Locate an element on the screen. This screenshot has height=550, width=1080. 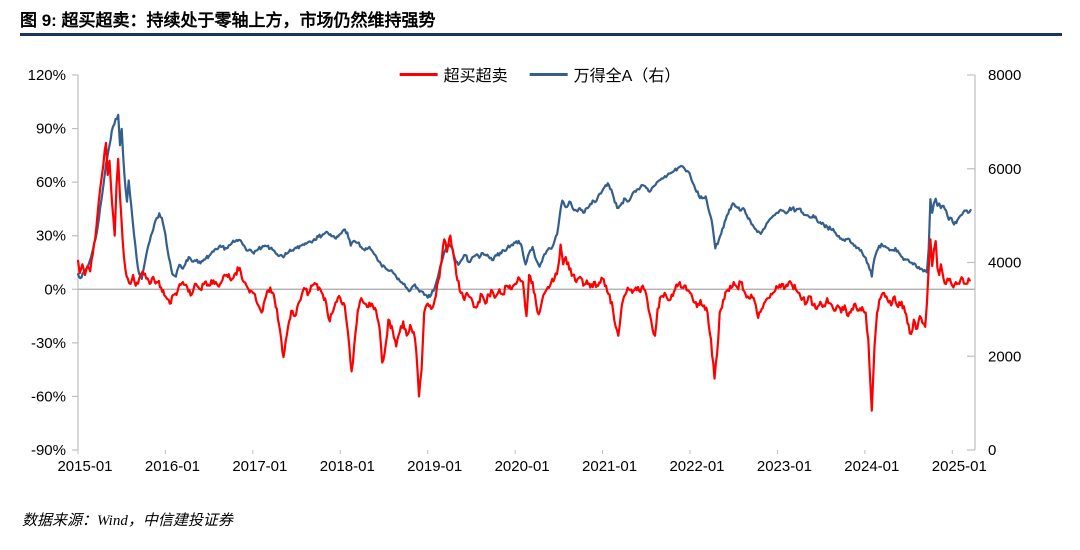
legend-item: 万得全A（右） is located at coordinates (605, 74).